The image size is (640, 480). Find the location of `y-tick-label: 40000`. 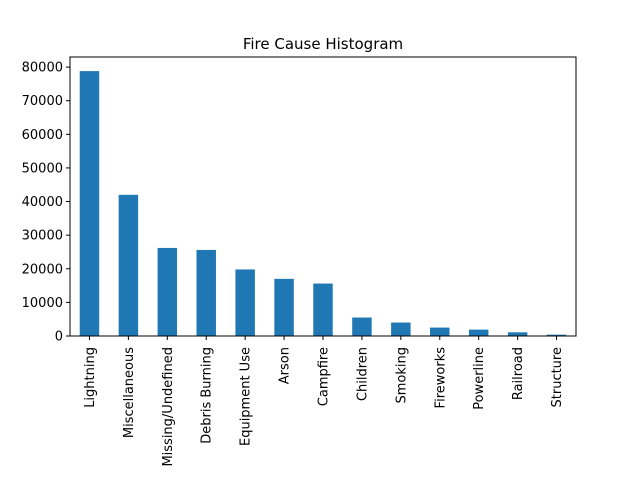

y-tick-label: 40000 is located at coordinates (42, 202).